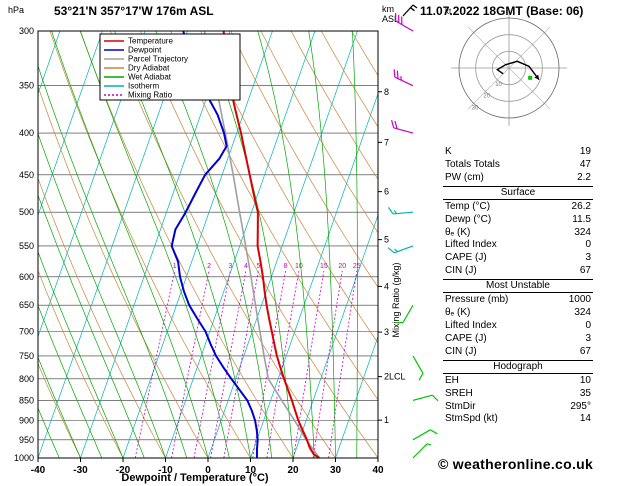 The height and width of the screenshot is (486, 629). I want to click on temp-tick-label: 30, so click(336, 470).